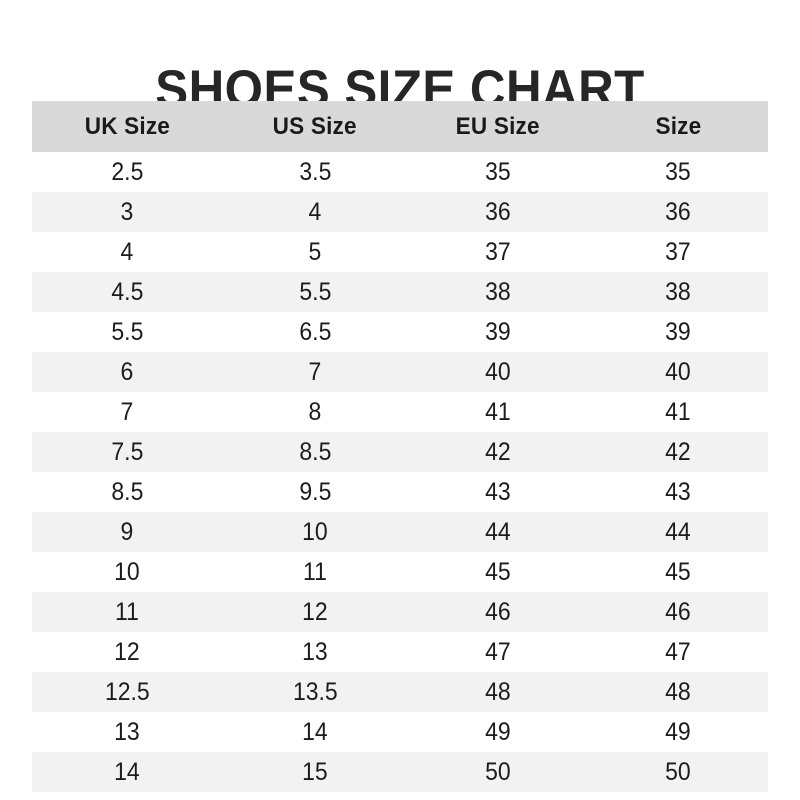 The width and height of the screenshot is (800, 800). I want to click on cell-value: 39, so click(678, 331).